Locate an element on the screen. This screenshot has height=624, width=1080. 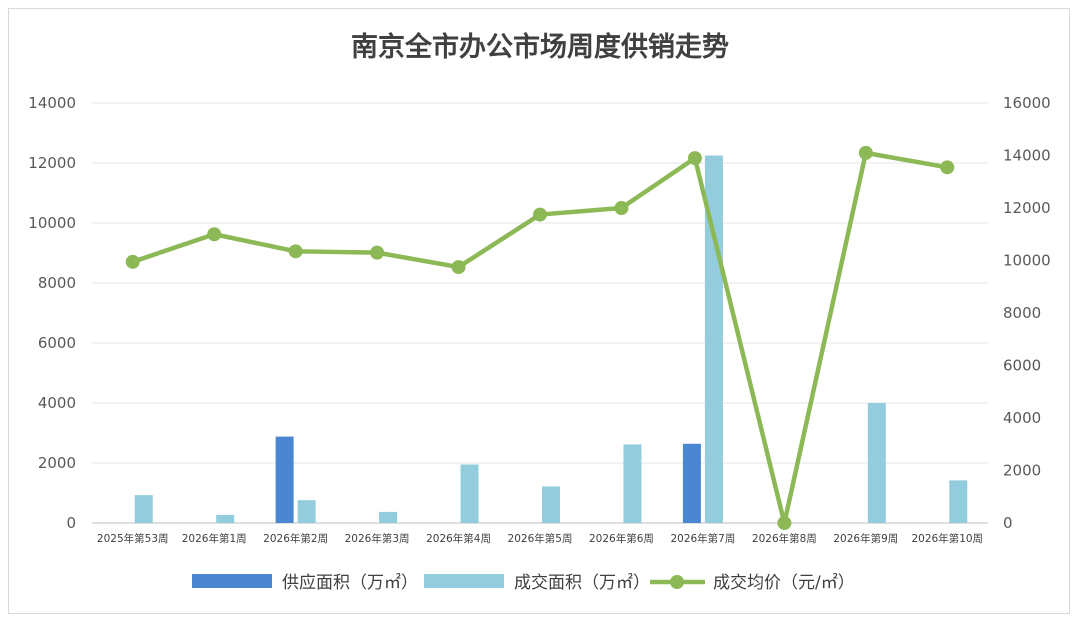
x-tick-label: 2026年第1周 is located at coordinates (214, 538).